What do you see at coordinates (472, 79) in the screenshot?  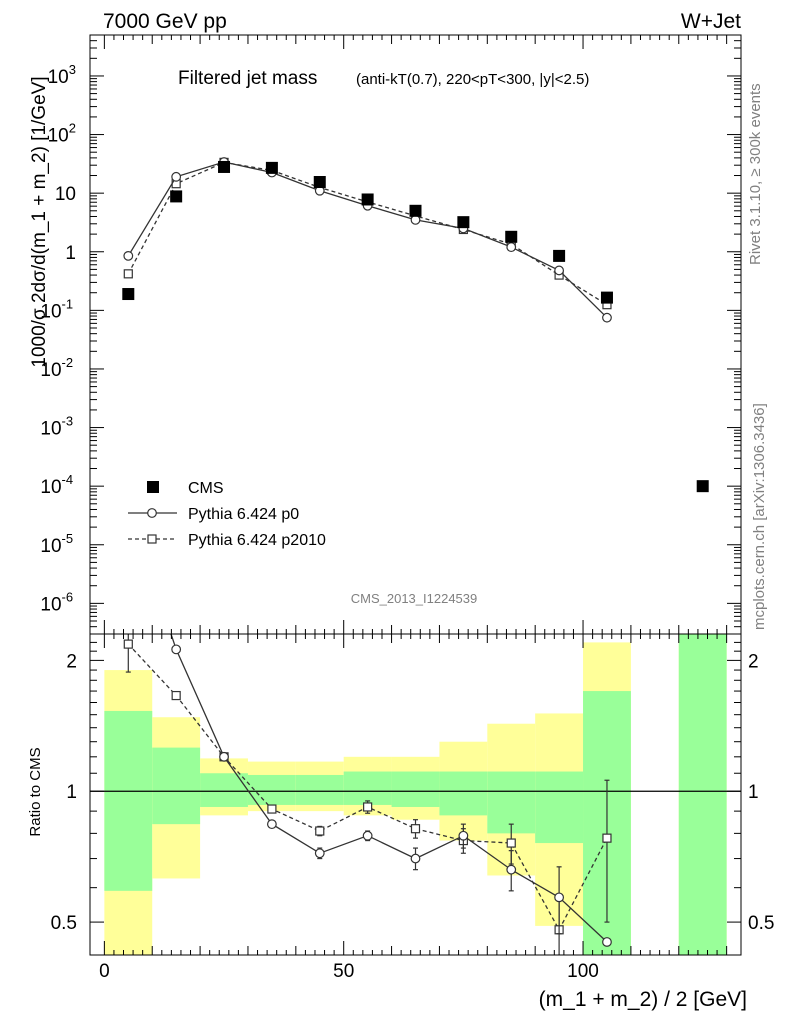 I see `plot-subtitle: (anti-kT(0.7), 220<pT<300, |y|<2.5)` at bounding box center [472, 79].